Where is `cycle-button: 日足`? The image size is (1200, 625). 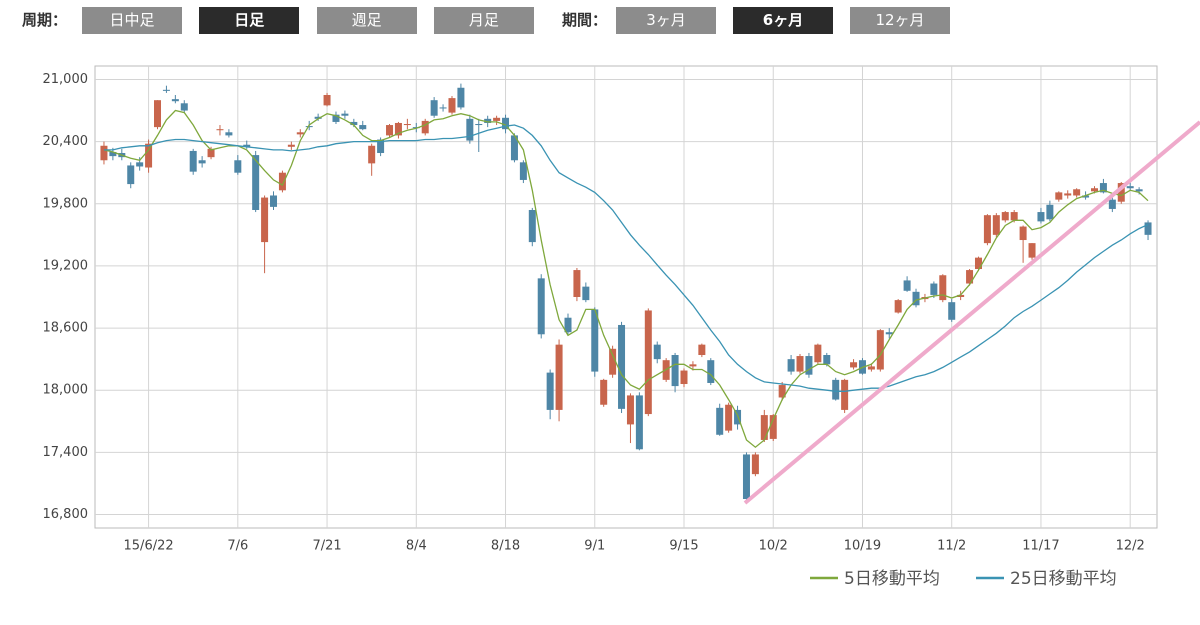
cycle-button: 日足 is located at coordinates (249, 20).